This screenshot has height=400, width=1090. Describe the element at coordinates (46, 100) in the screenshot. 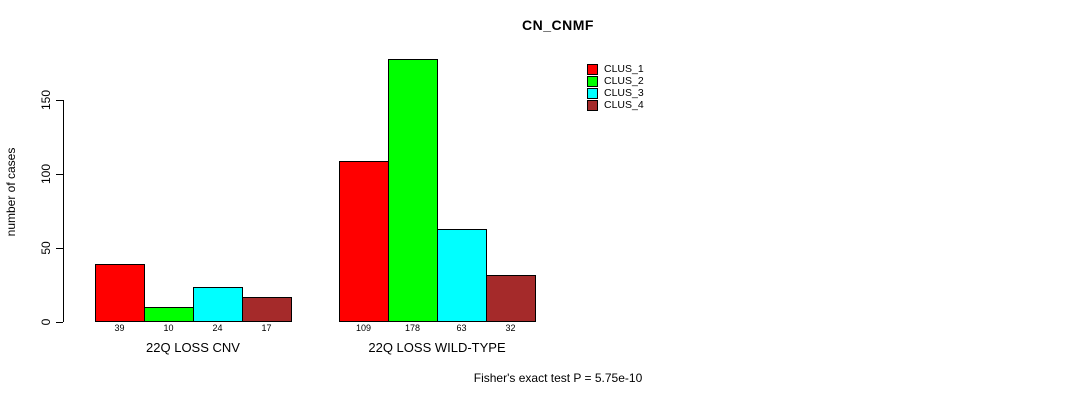

I see `y-tick-label: 150` at that location.